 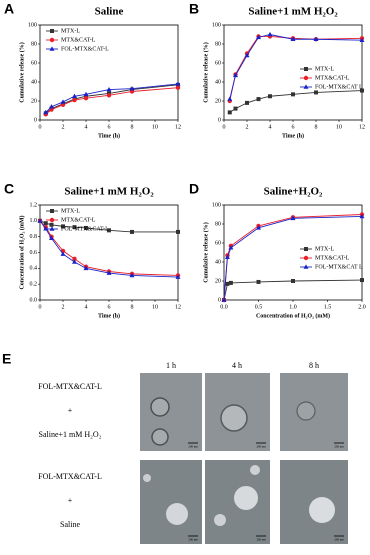 I want to click on row-label: Saline+1 mM H₂O₂, so click(x=70, y=434).